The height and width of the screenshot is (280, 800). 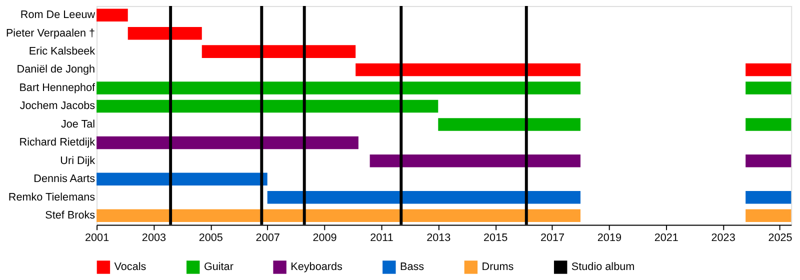 What do you see at coordinates (780, 238) in the screenshot?
I see `x-tick-label: 2025` at bounding box center [780, 238].